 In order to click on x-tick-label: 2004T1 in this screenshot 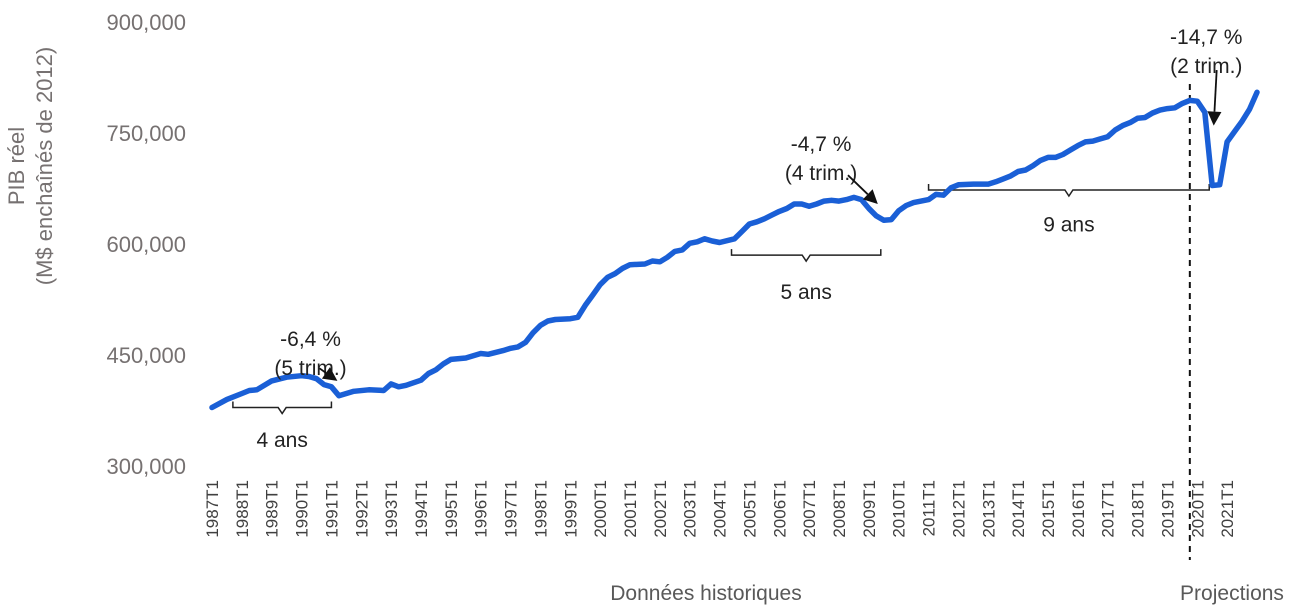, I will do `click(720, 509)`.